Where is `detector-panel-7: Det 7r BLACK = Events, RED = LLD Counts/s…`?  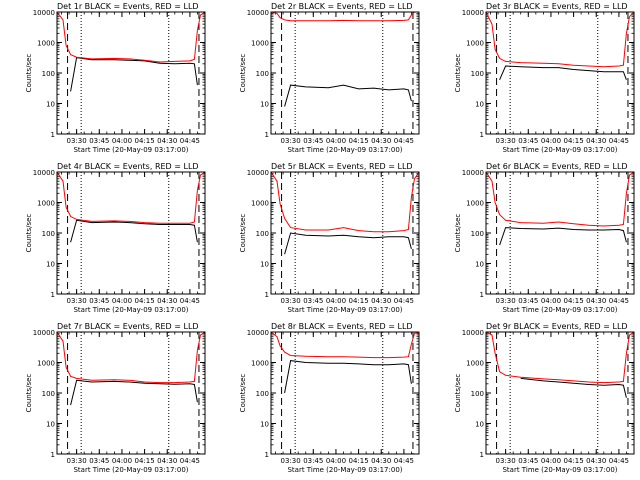
detector-panel-7: Det 7r BLACK = Events, RED = LLD Counts/s… is located at coordinates (115, 398).